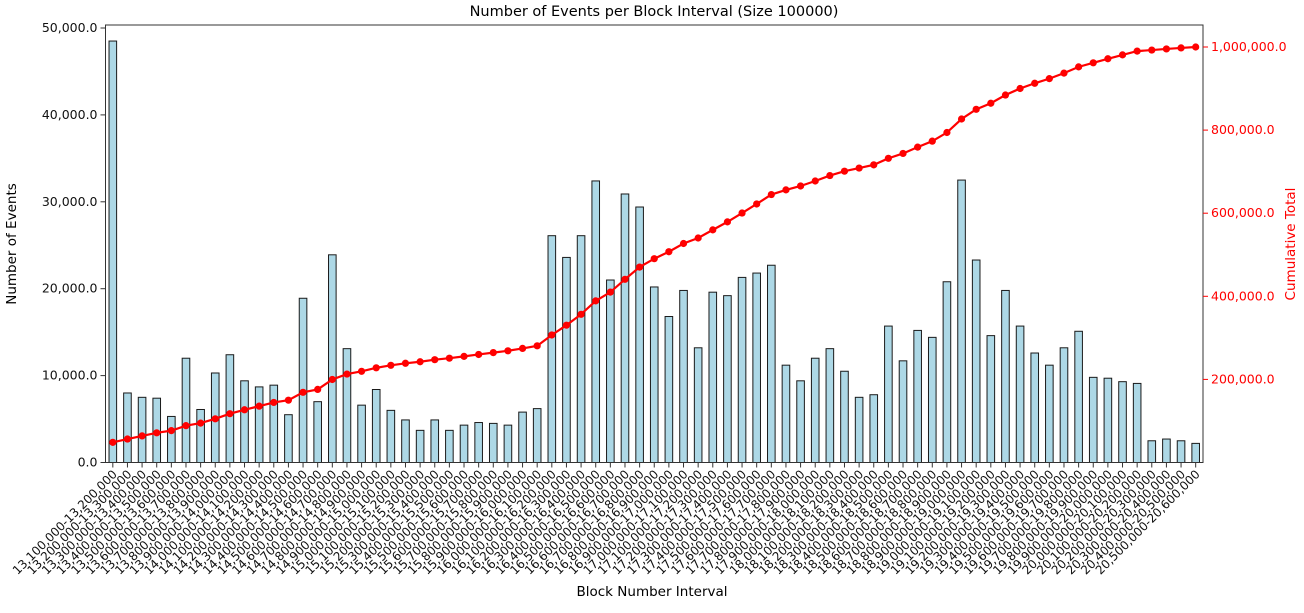 The image size is (1304, 613). What do you see at coordinates (70, 288) in the screenshot?
I see `y-left-tick-label: 20,000.0` at bounding box center [70, 288].